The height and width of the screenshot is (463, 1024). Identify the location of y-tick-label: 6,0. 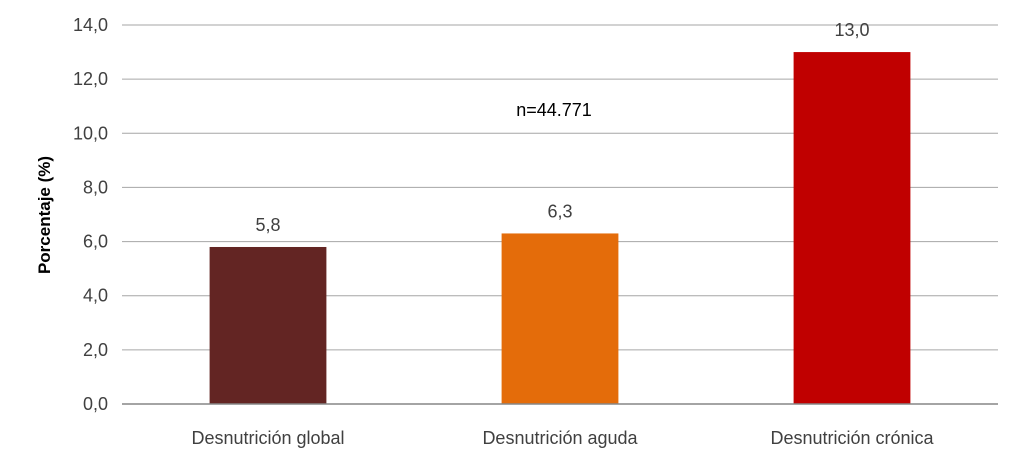
(95, 242).